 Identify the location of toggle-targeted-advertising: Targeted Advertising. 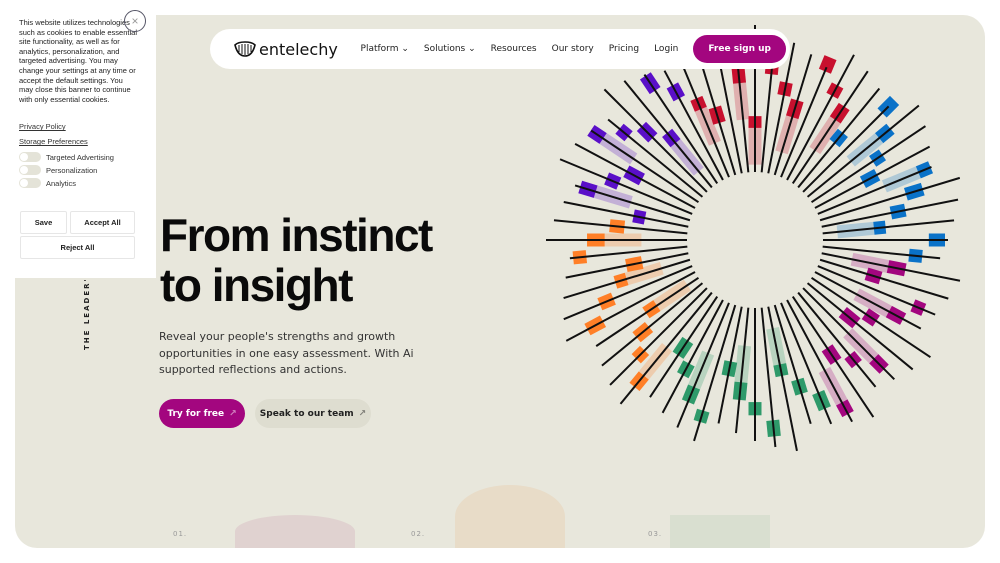
(78, 157).